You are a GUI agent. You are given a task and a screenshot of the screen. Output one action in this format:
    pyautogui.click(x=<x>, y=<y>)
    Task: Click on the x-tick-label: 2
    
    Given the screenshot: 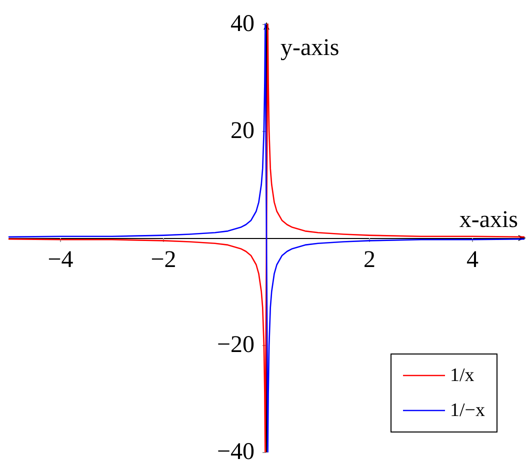 What is the action you would take?
    pyautogui.click(x=370, y=260)
    